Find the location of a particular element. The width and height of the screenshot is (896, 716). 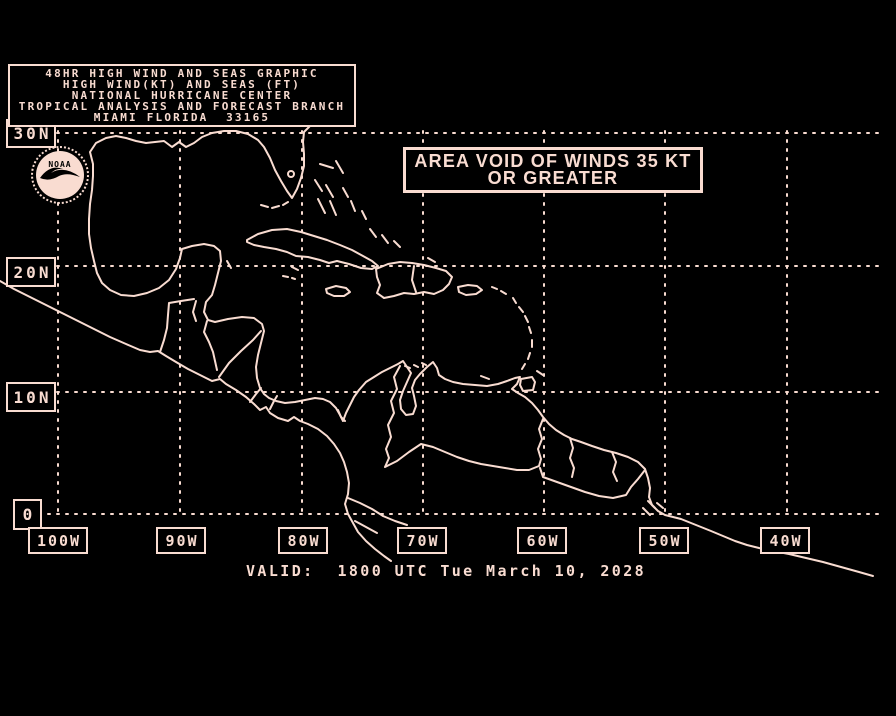

noaa-gull-icon is located at coordinates (60, 173).